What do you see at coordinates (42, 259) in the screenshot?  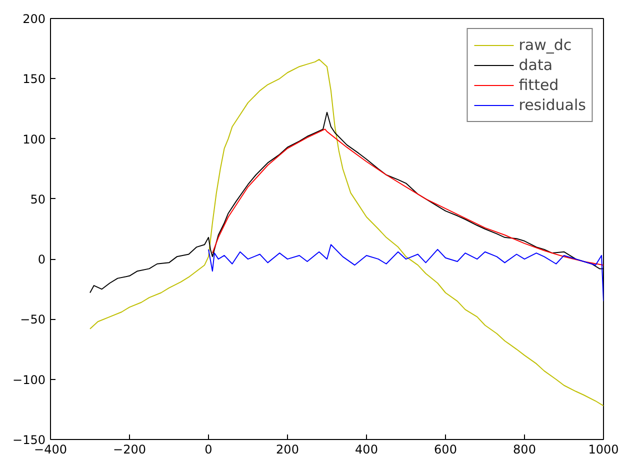 I see `y-tick-label: 0` at bounding box center [42, 259].